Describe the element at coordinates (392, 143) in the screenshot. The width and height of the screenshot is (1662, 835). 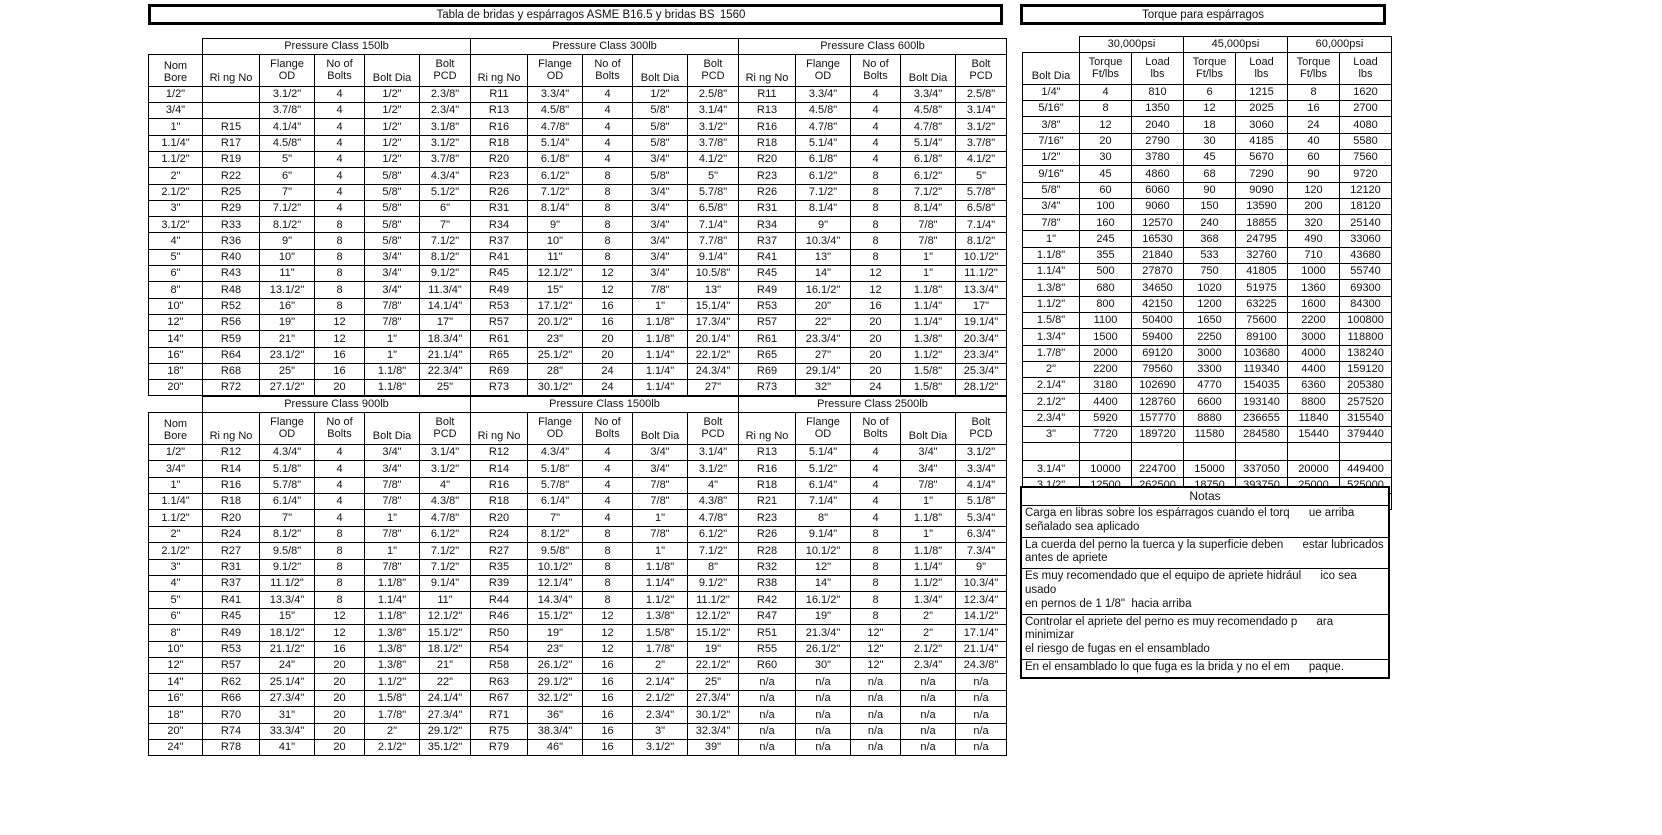
I see `table-cell: 1/2"` at that location.